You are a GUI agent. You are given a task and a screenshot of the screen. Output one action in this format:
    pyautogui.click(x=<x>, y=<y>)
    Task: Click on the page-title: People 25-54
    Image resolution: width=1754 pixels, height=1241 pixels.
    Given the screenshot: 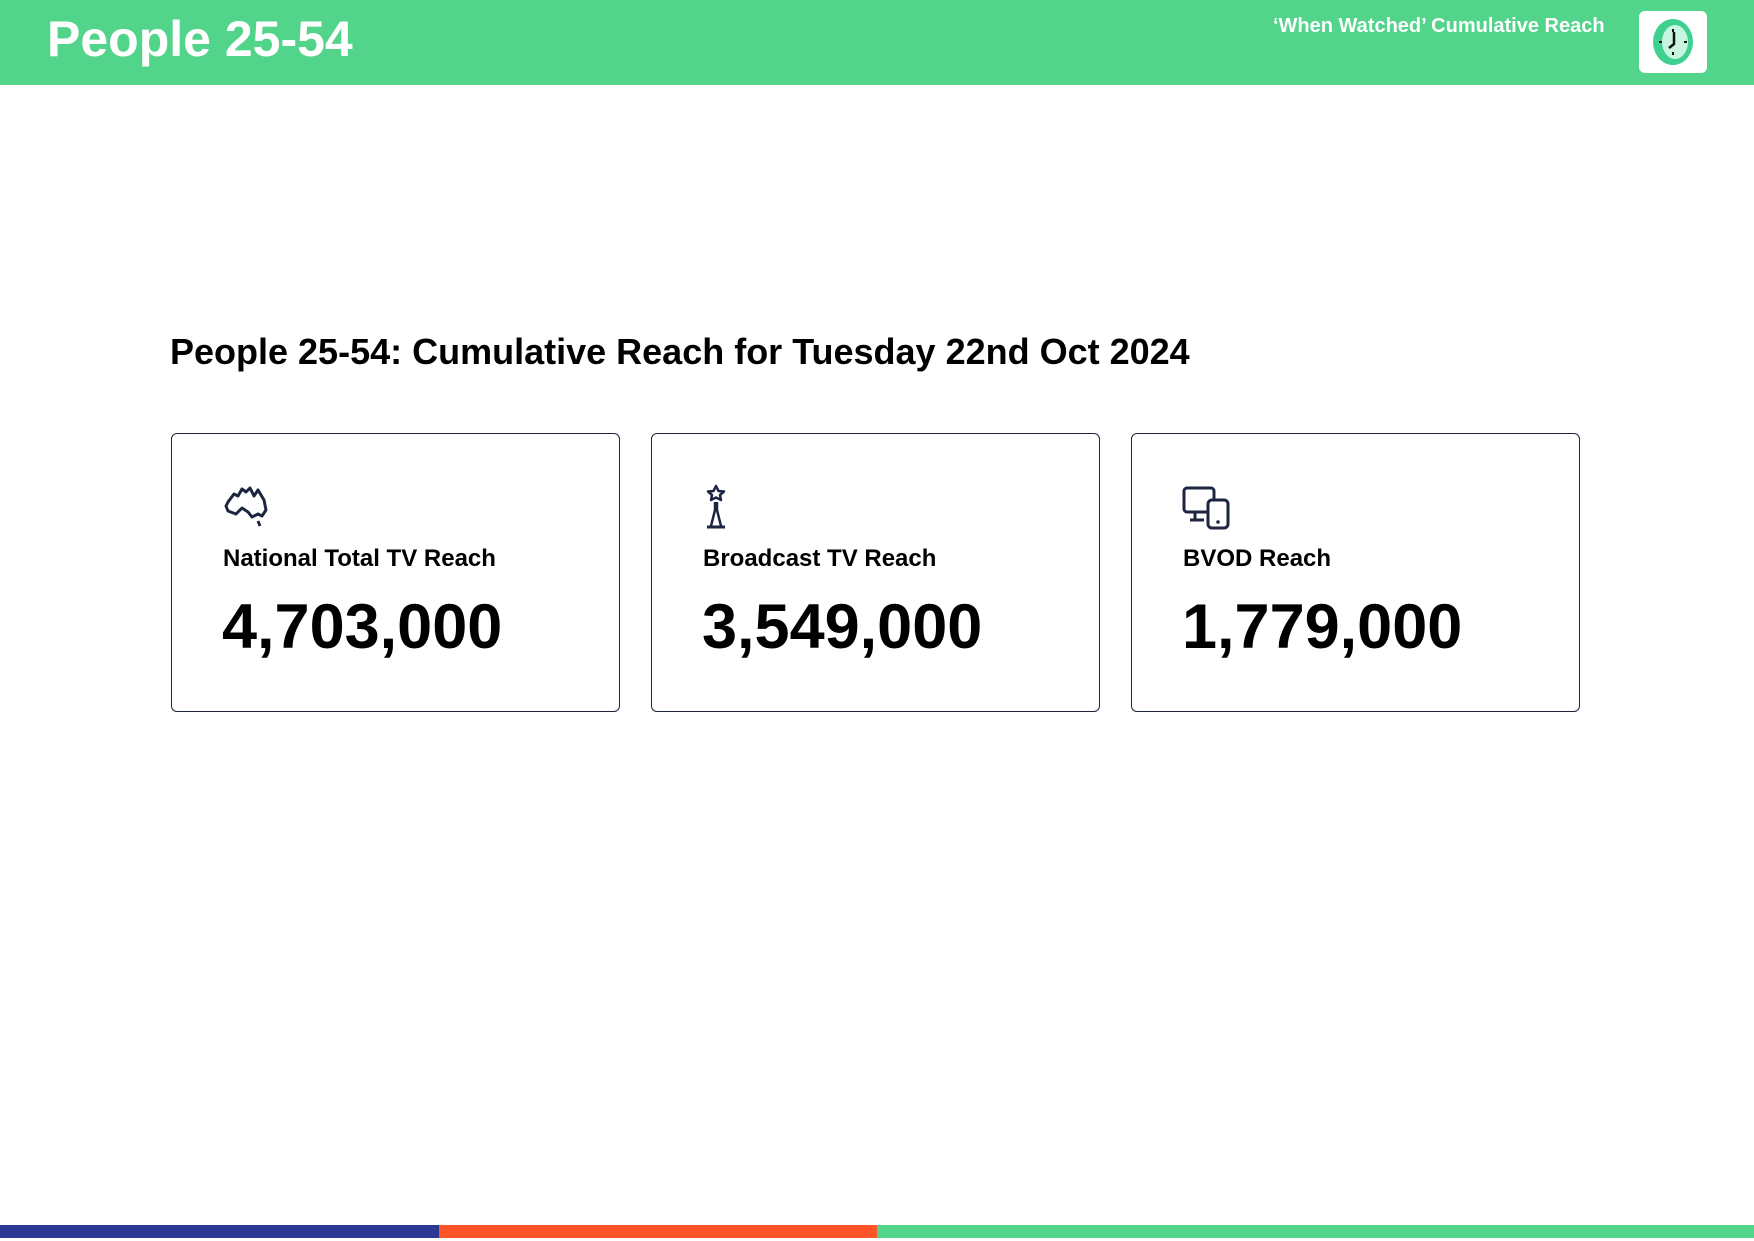 What is the action you would take?
    pyautogui.click(x=200, y=39)
    